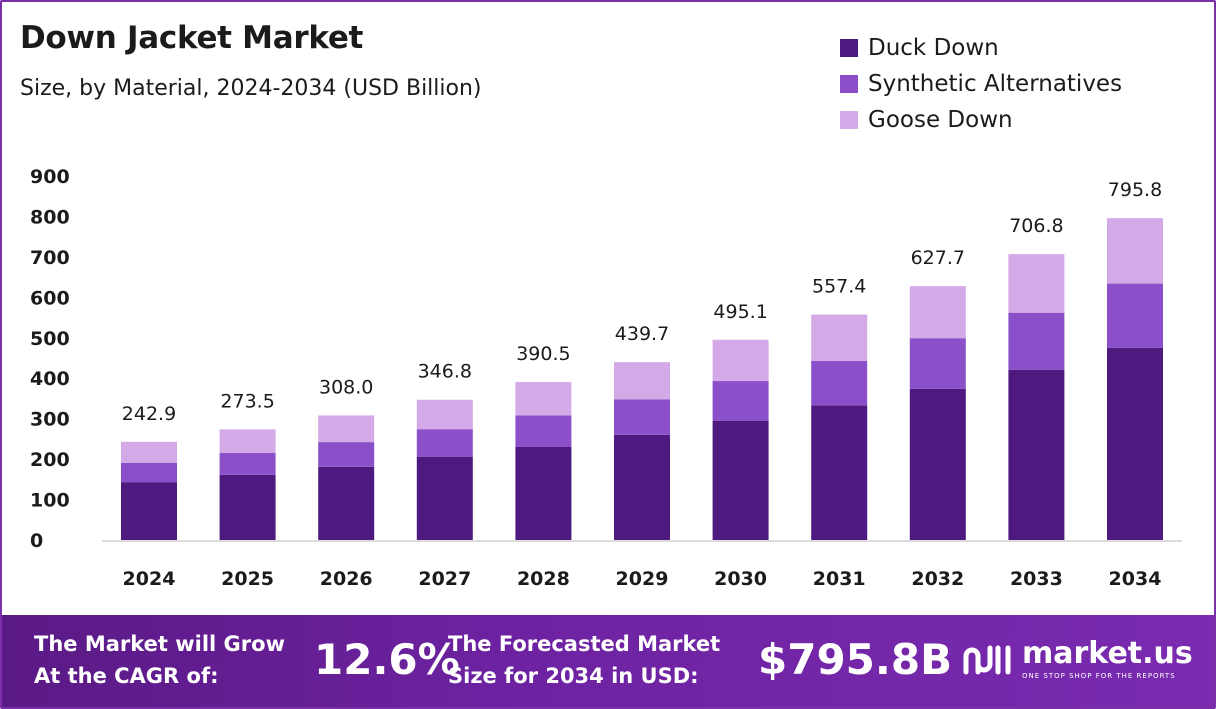 The image size is (1216, 709). Describe the element at coordinates (247, 464) in the screenshot. I see `bar-synthetic-2025` at that location.